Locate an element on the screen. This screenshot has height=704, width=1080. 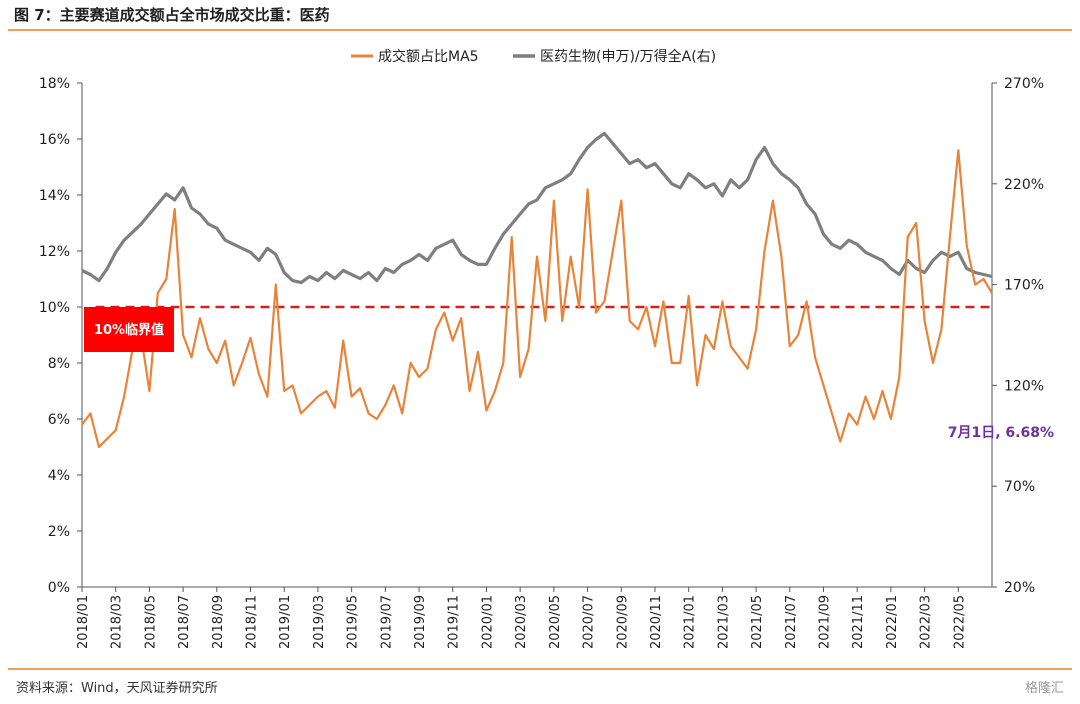
x-tick-label: 2021/07 is located at coordinates (791, 622).